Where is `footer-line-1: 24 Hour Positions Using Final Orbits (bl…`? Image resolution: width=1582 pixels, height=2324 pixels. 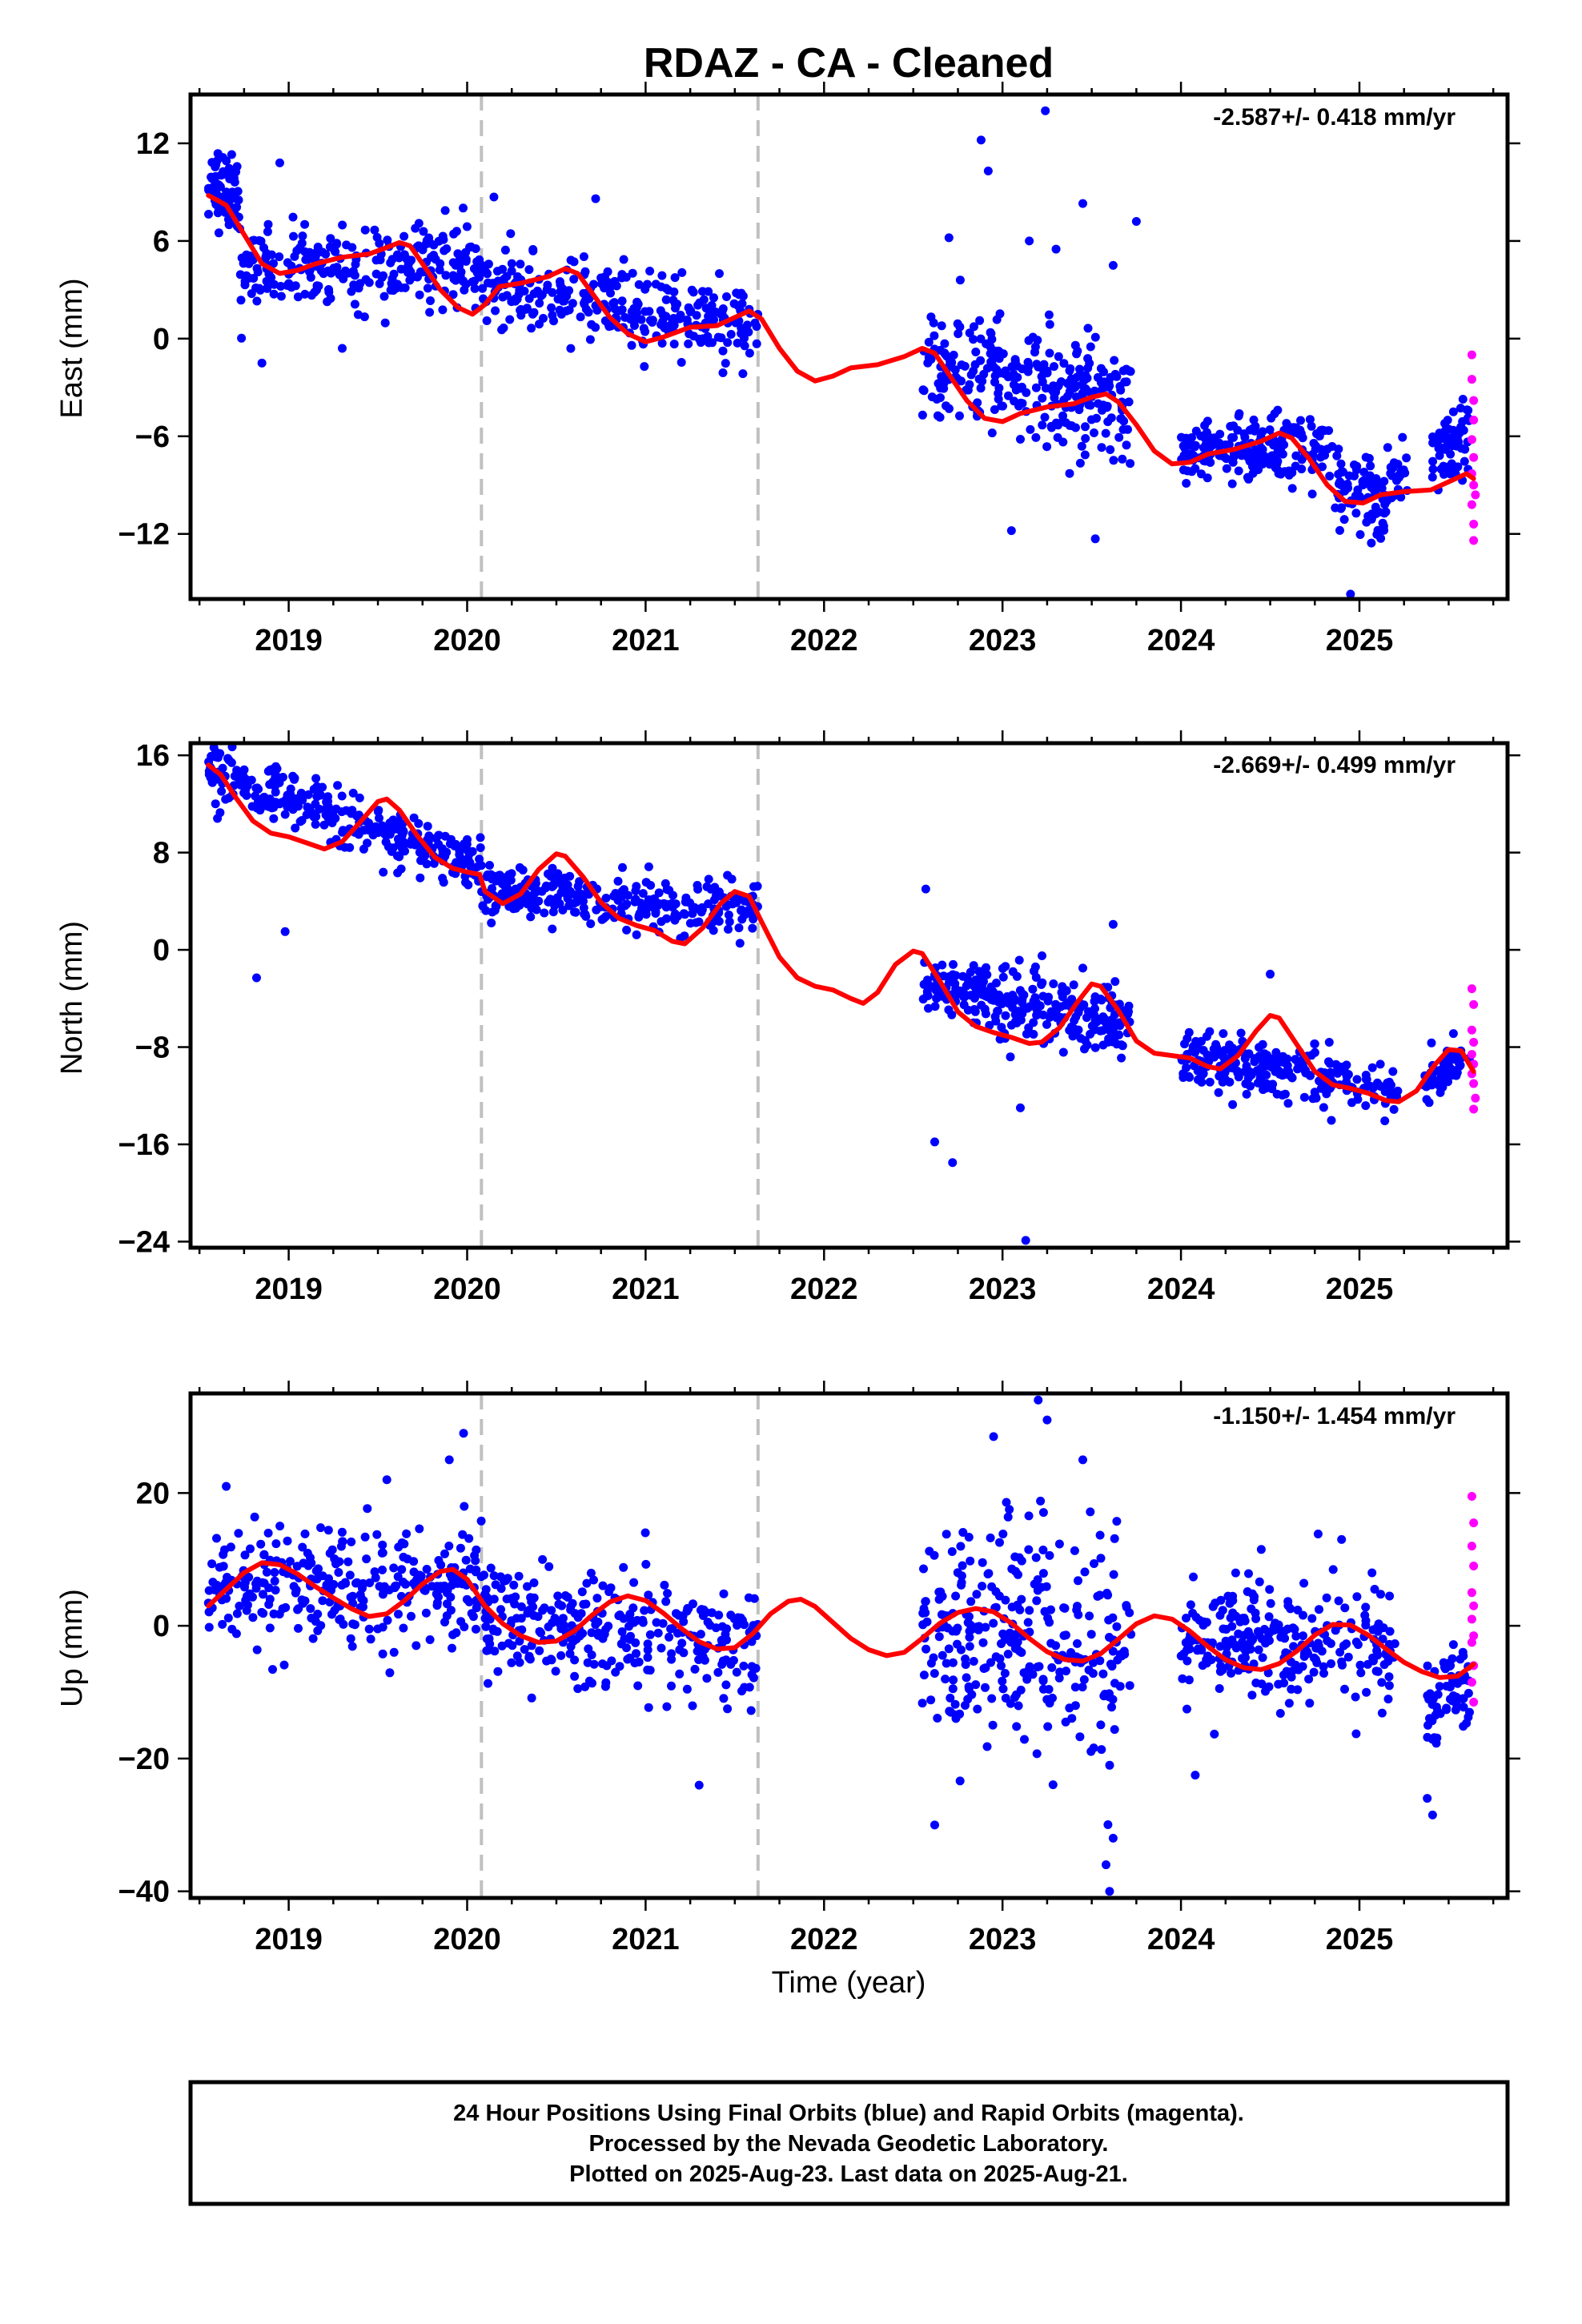
footer-line-1: 24 Hour Positions Using Final Orbits (bl… is located at coordinates (848, 2113).